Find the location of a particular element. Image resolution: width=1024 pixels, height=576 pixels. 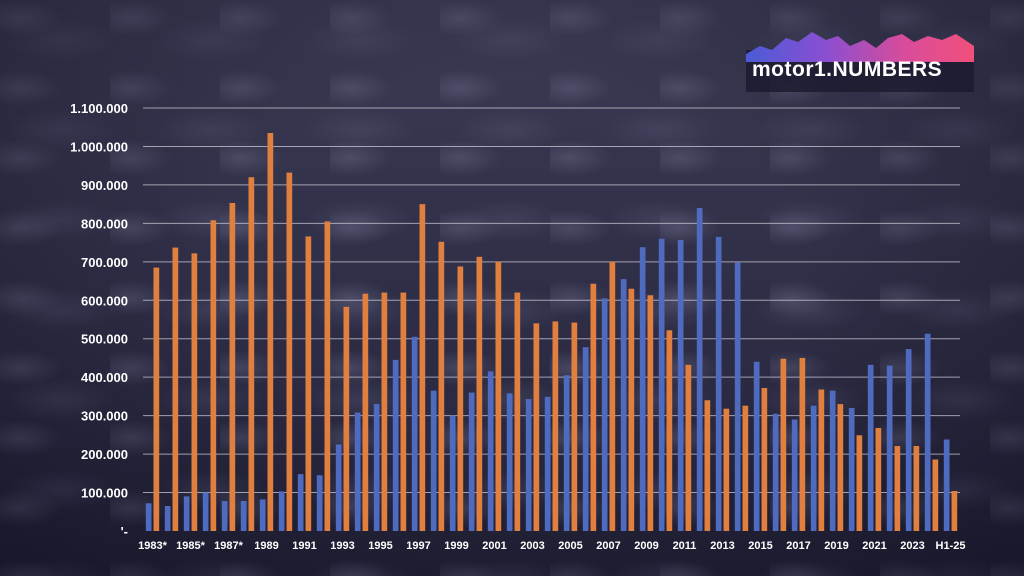

x-tick-label: 1993 is located at coordinates (342, 546).